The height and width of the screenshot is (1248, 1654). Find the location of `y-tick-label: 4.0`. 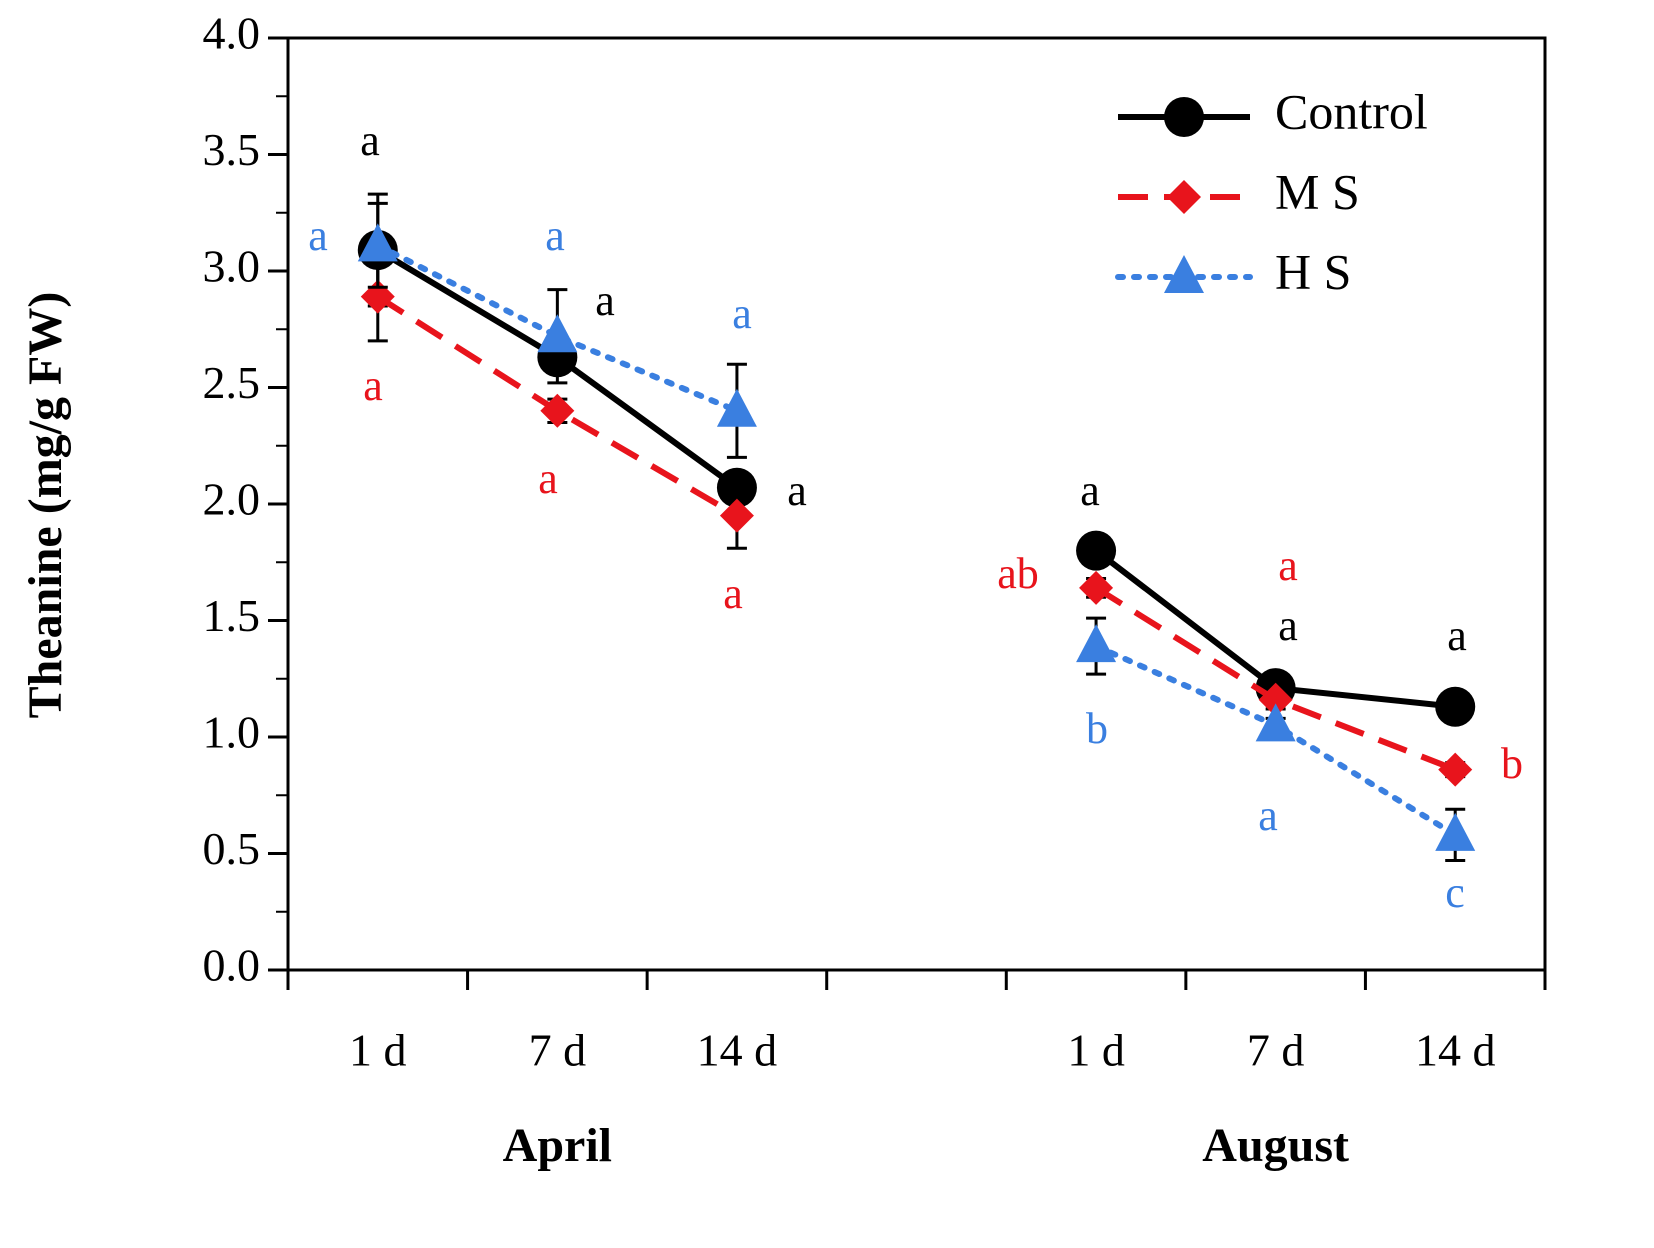

y-tick-label: 4.0 is located at coordinates (232, 33).